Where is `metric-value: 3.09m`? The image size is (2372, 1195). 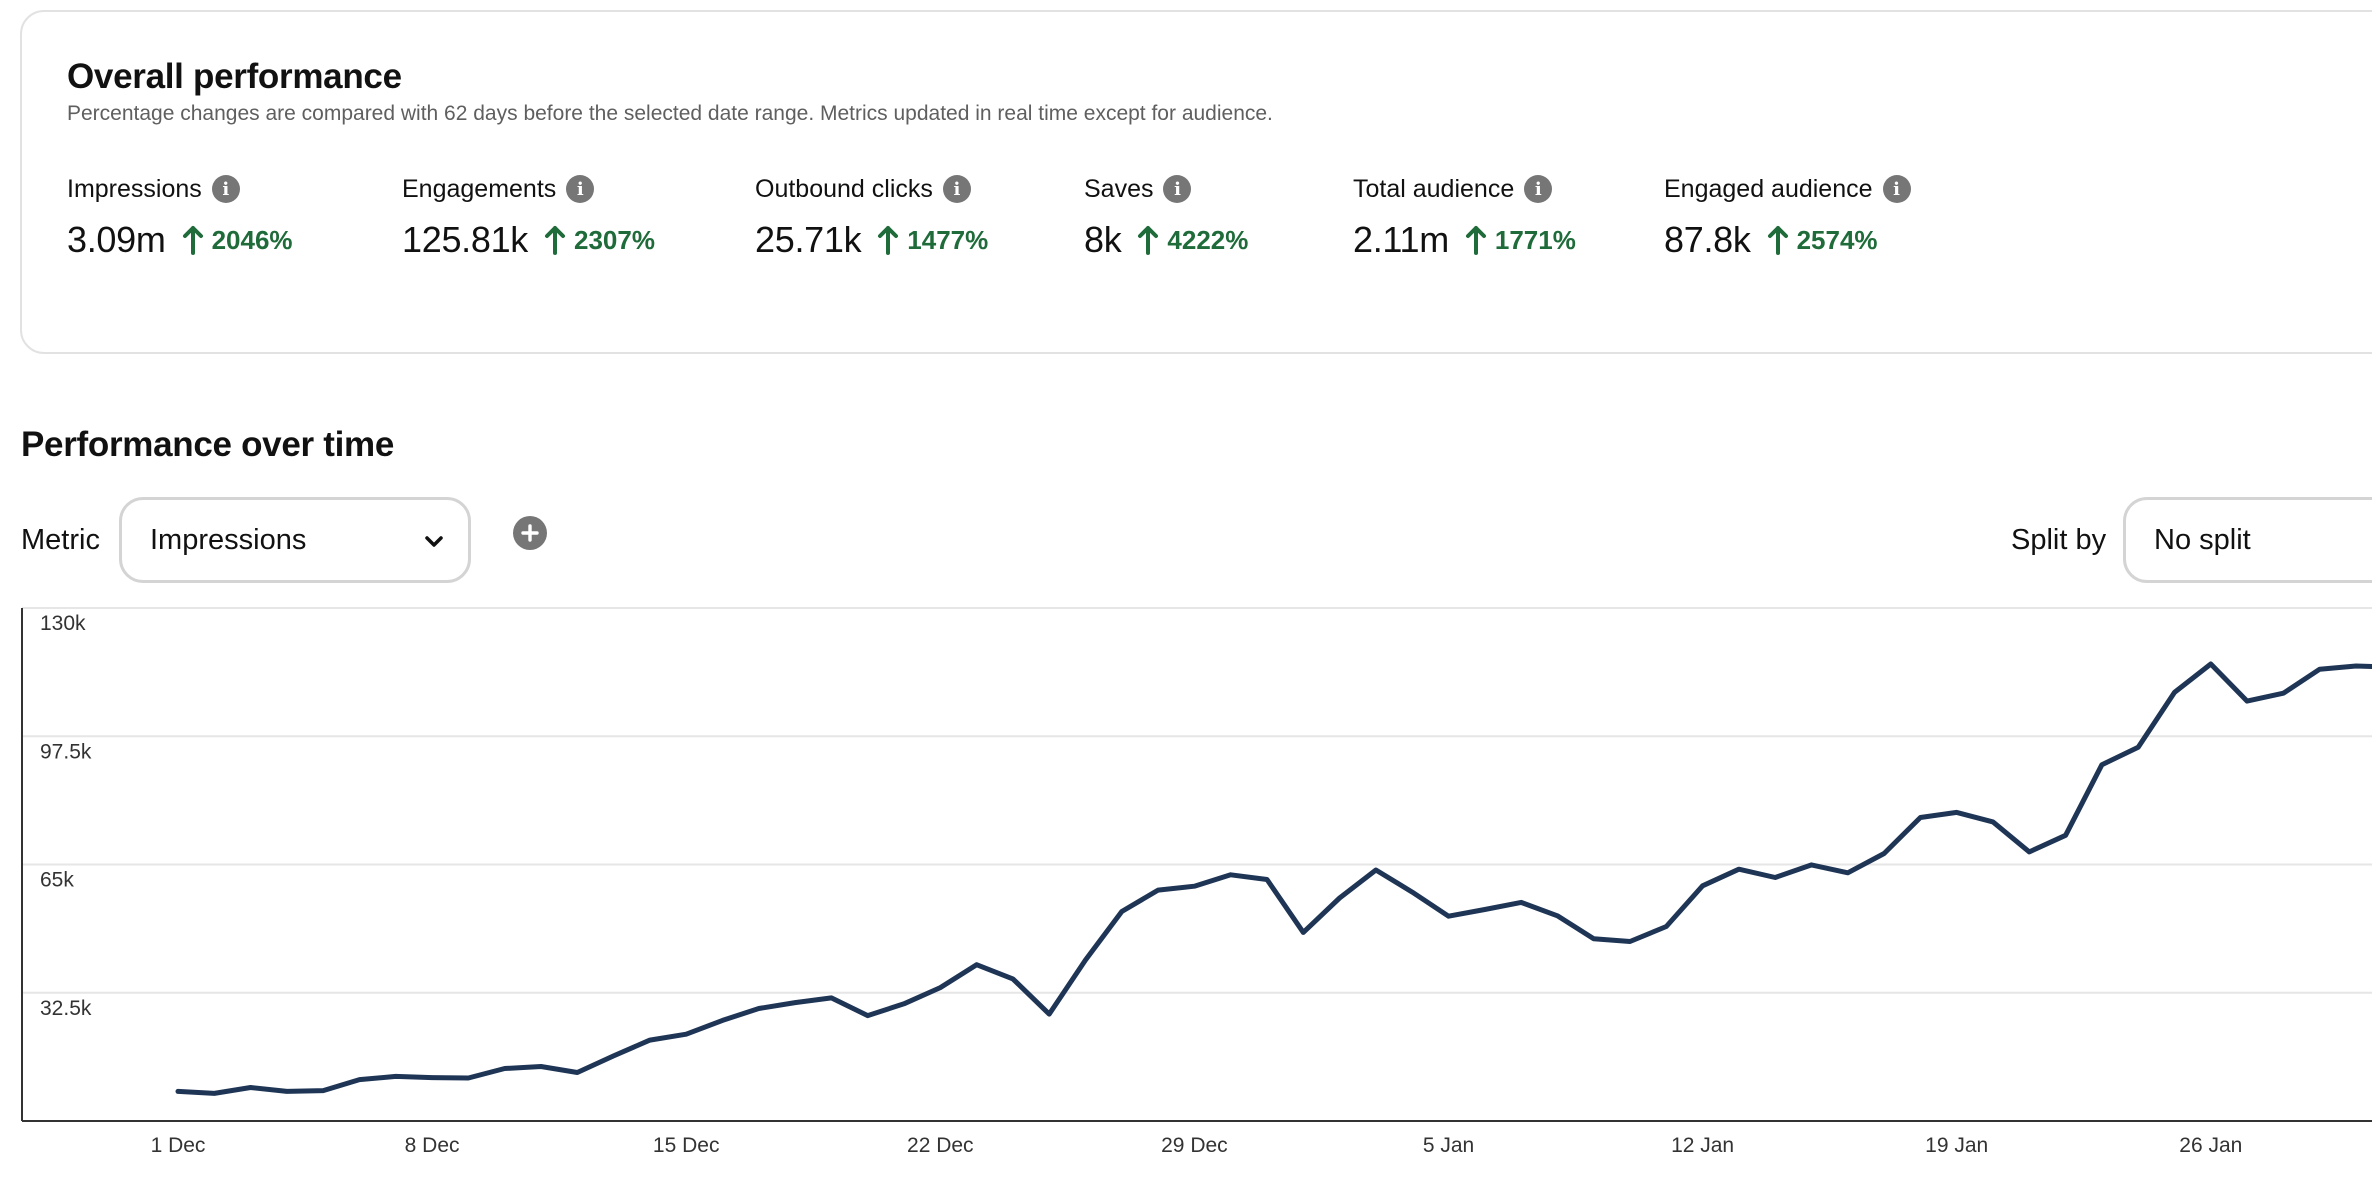
metric-value: 3.09m is located at coordinates (116, 239).